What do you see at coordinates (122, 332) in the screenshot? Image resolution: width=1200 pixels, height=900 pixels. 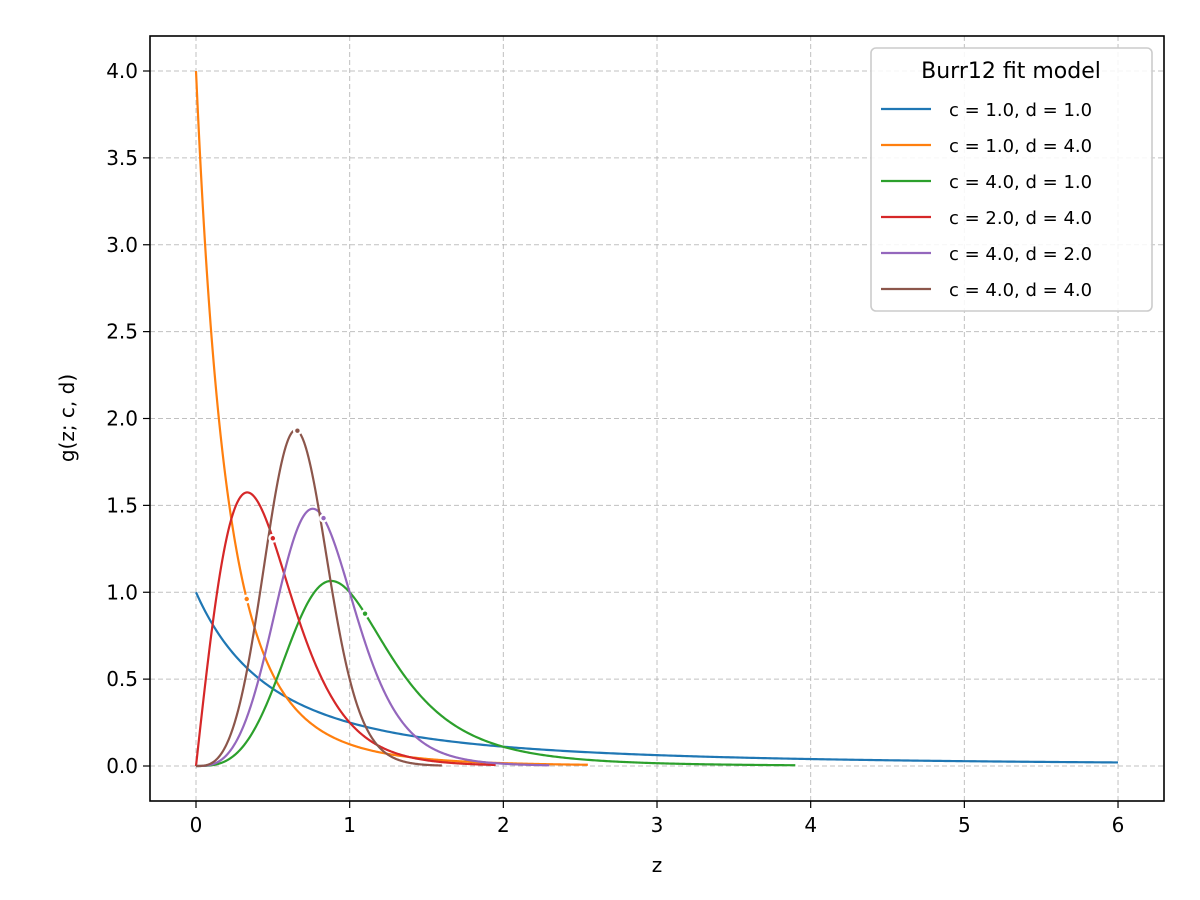 I see `y-tick-label: 2.5` at bounding box center [122, 332].